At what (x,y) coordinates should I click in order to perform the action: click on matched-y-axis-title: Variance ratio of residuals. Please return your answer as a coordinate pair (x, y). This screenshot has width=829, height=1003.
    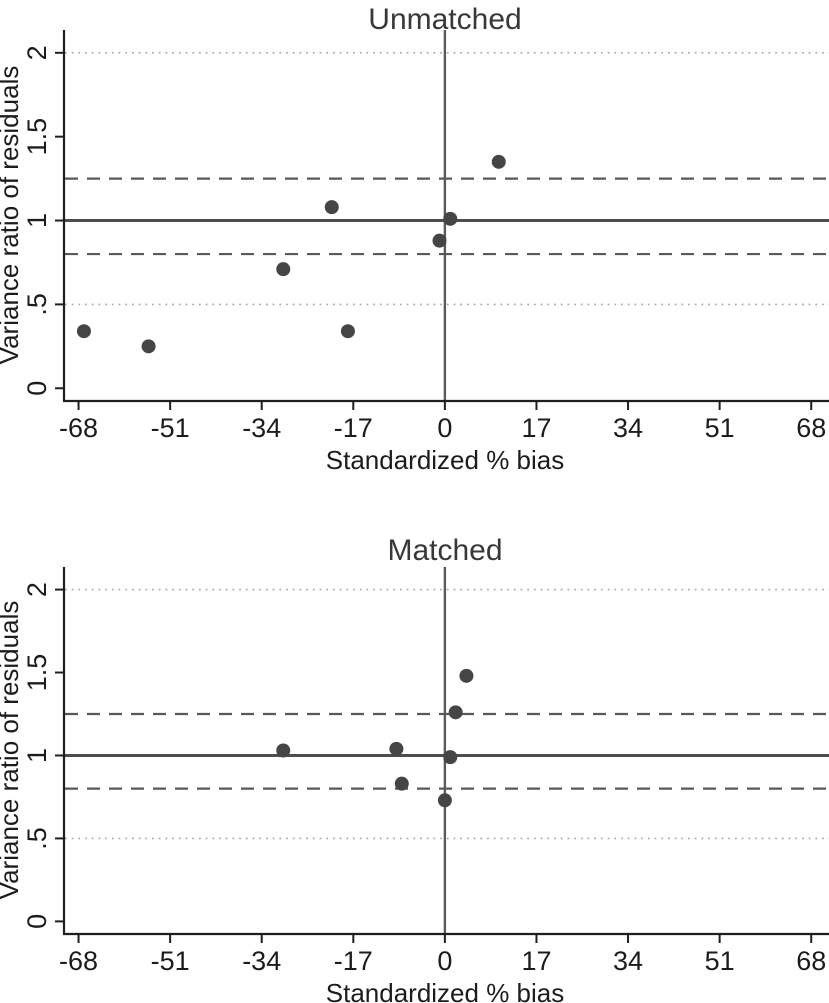
    Looking at the image, I should click on (12, 750).